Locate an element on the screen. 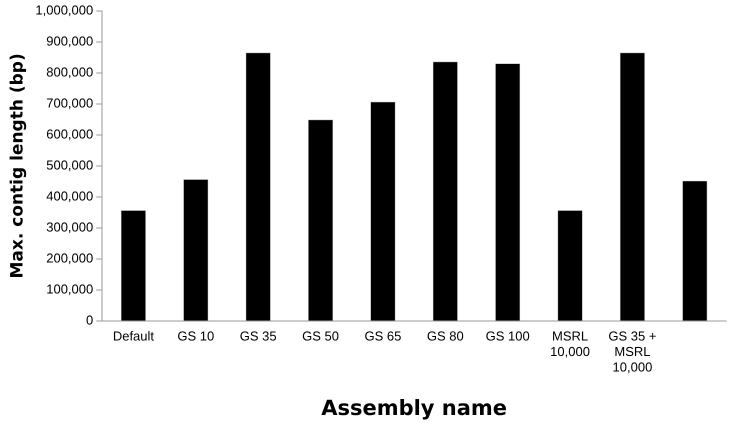  y-tick-label: 300,000 is located at coordinates (70, 227).